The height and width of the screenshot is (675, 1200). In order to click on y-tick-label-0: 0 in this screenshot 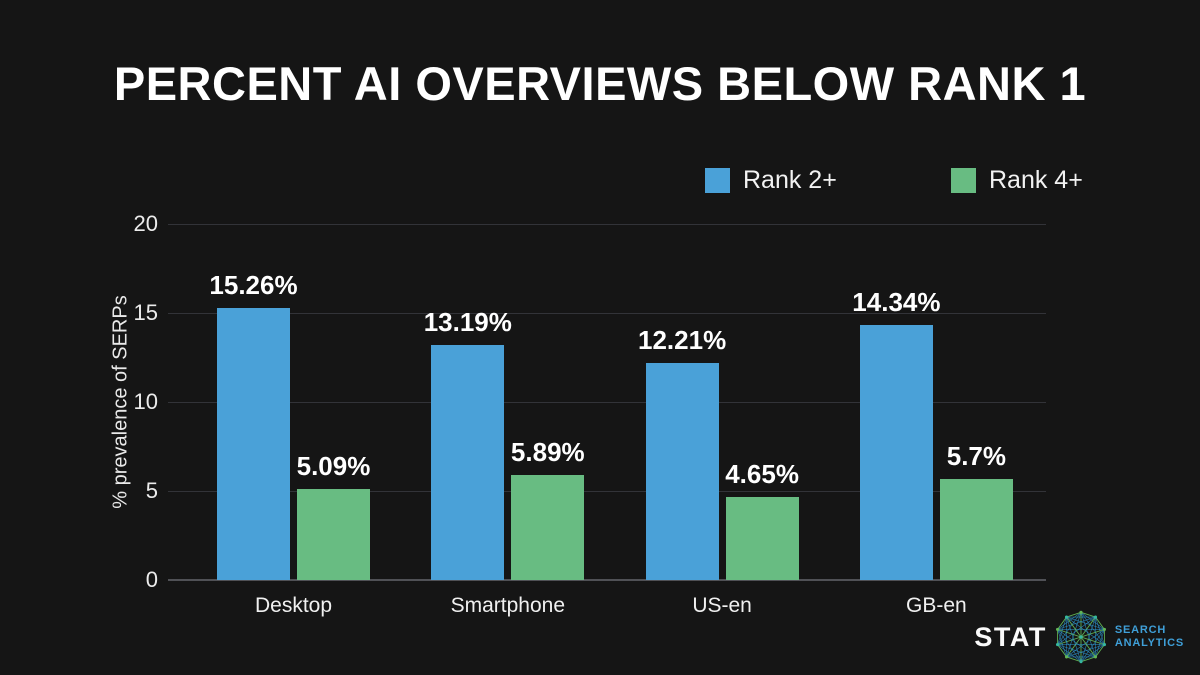, I will do `click(151, 579)`.